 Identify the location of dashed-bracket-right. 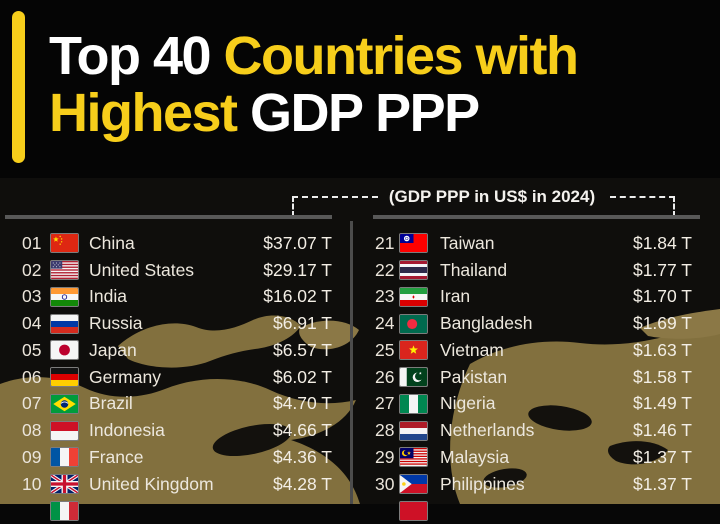
(642, 206).